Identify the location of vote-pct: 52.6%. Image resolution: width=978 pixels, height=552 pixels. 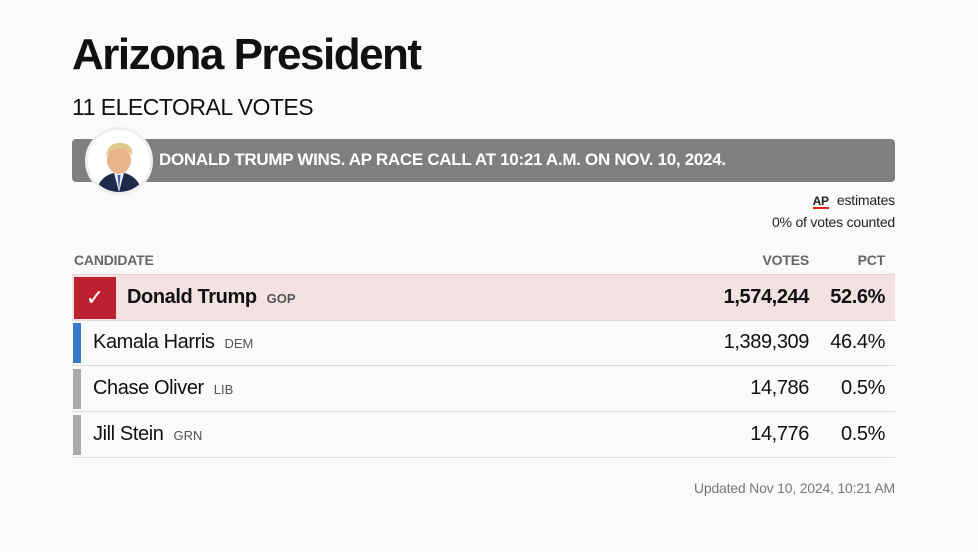
(857, 297).